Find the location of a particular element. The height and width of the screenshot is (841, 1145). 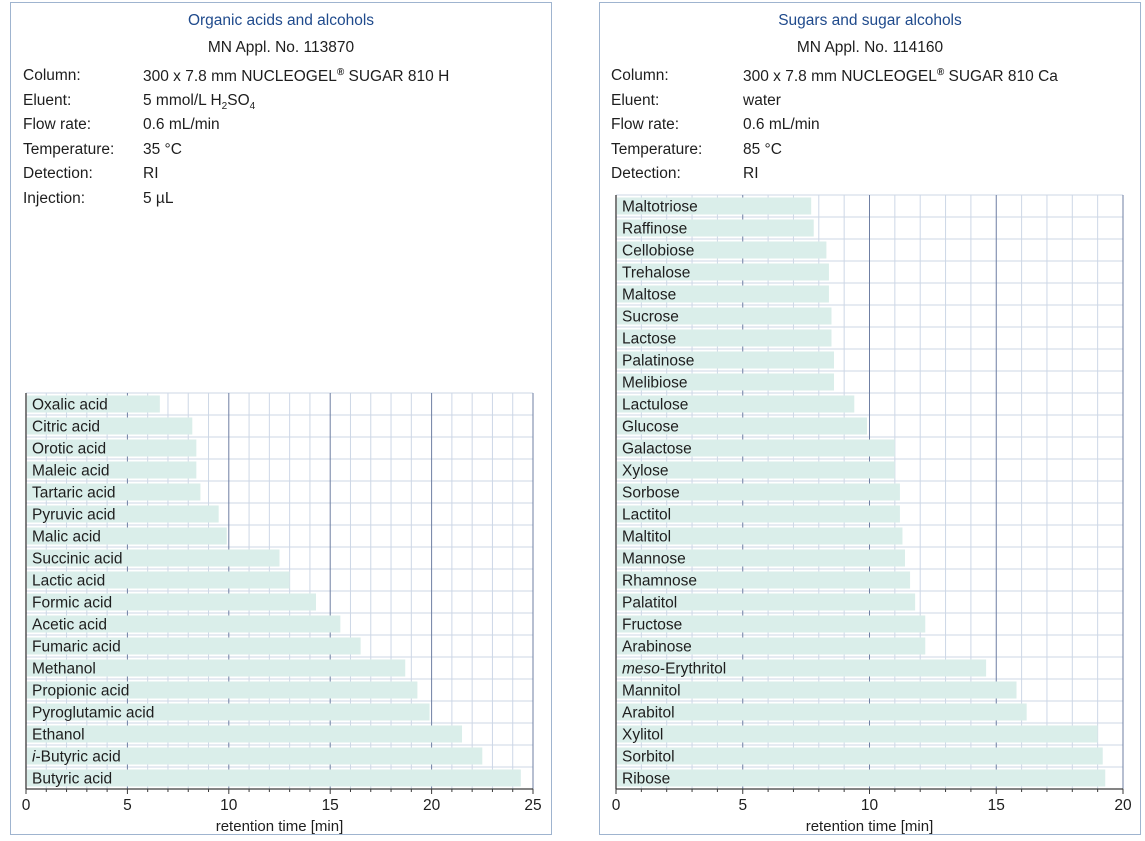

category-label-name: Xylose is located at coordinates (645, 471).